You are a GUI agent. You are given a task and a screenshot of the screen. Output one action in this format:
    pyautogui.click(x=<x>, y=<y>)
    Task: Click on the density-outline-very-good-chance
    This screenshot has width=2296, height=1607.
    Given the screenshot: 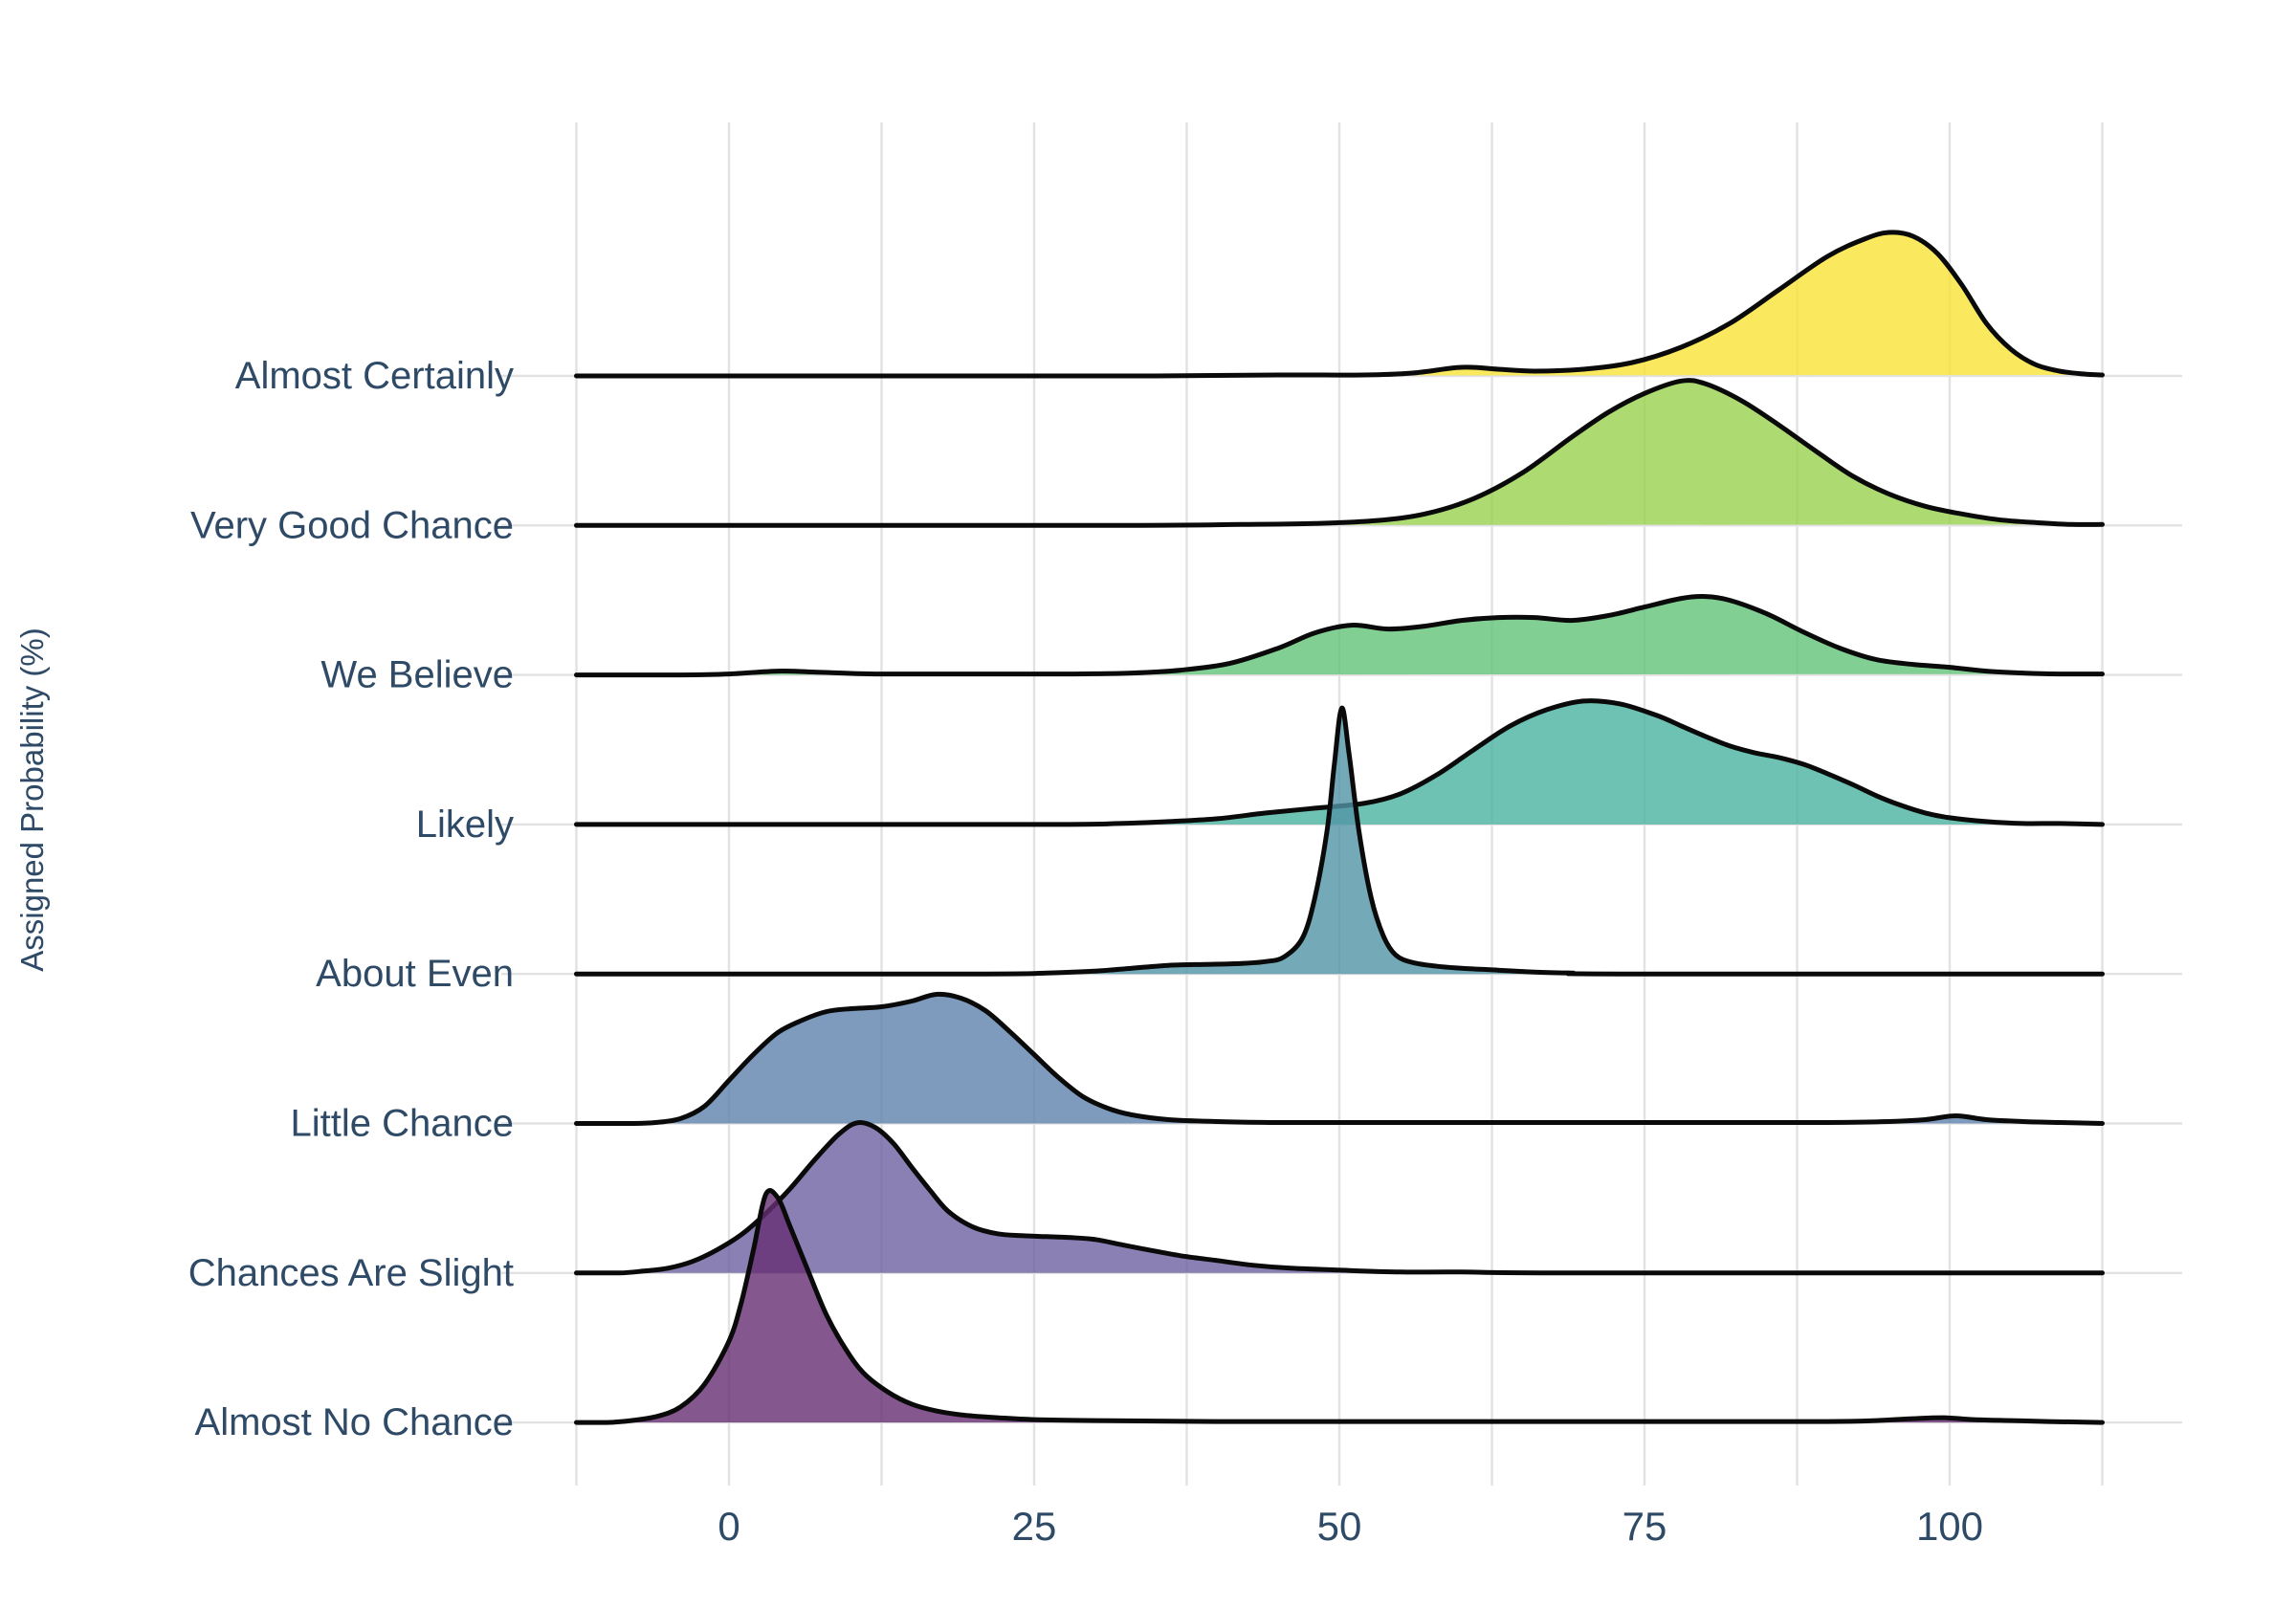 What is the action you would take?
    pyautogui.click(x=1340, y=453)
    